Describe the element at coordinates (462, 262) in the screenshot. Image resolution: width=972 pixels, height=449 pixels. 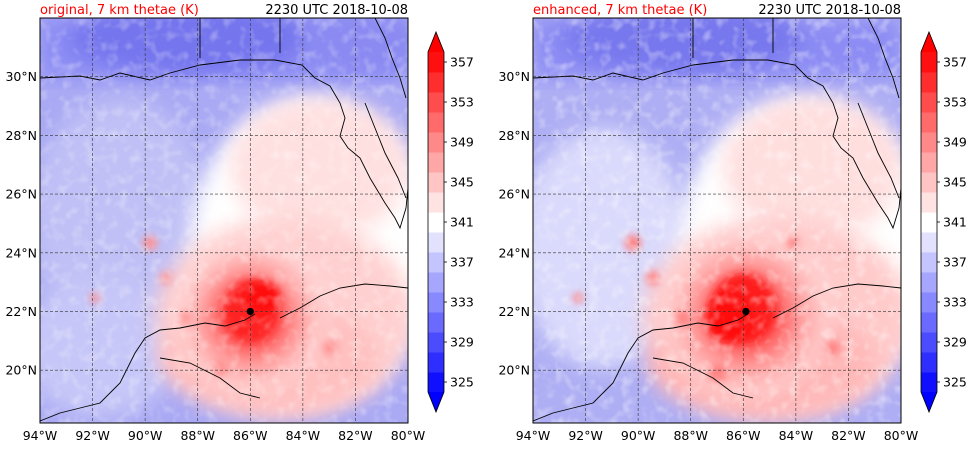
I see `colorbar-tick-label: 337` at that location.